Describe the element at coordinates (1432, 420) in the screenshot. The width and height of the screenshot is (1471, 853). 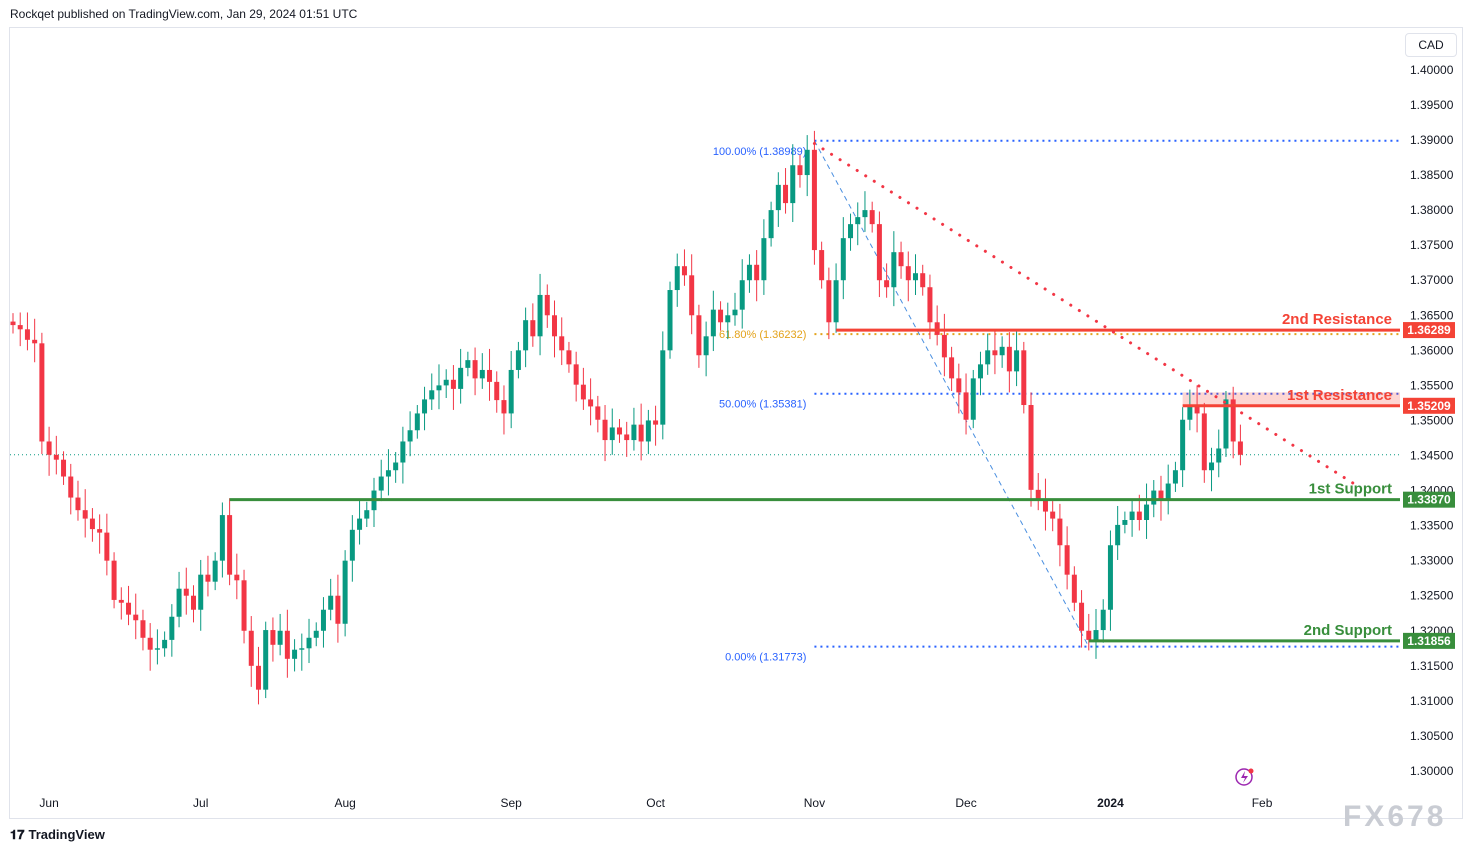
I see `y-tick-label: 1.35000` at that location.